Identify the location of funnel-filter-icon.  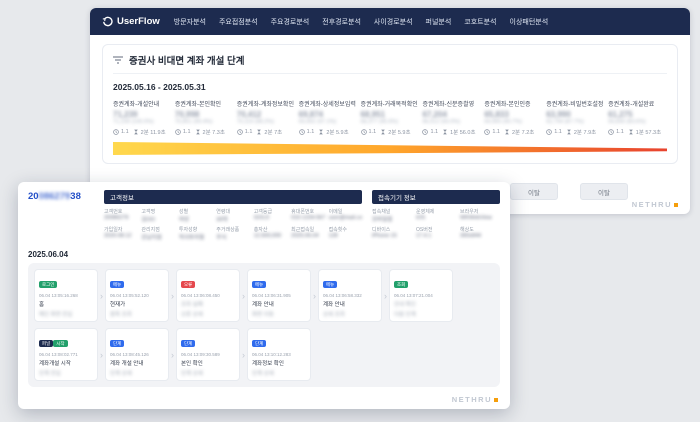
(118, 60).